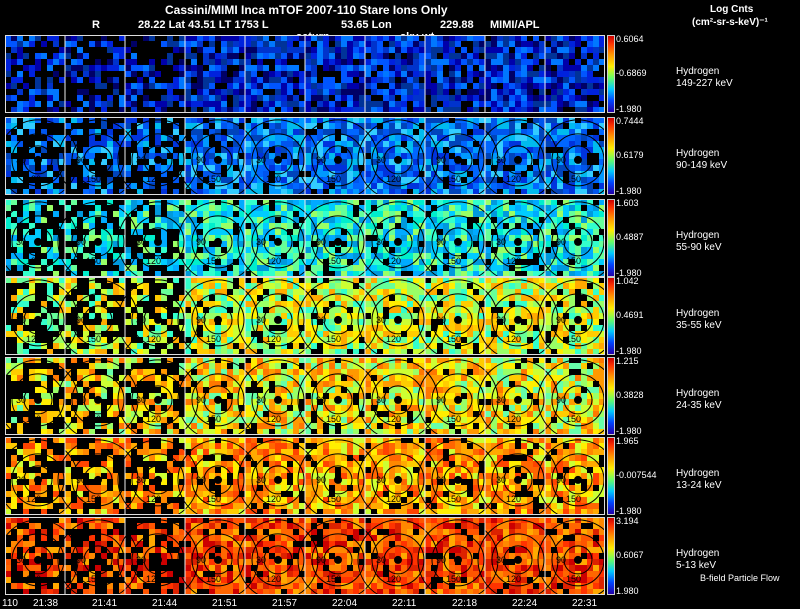  What do you see at coordinates (465, 603) in the screenshot?
I see `time-tick-label: 22:18` at bounding box center [465, 603].